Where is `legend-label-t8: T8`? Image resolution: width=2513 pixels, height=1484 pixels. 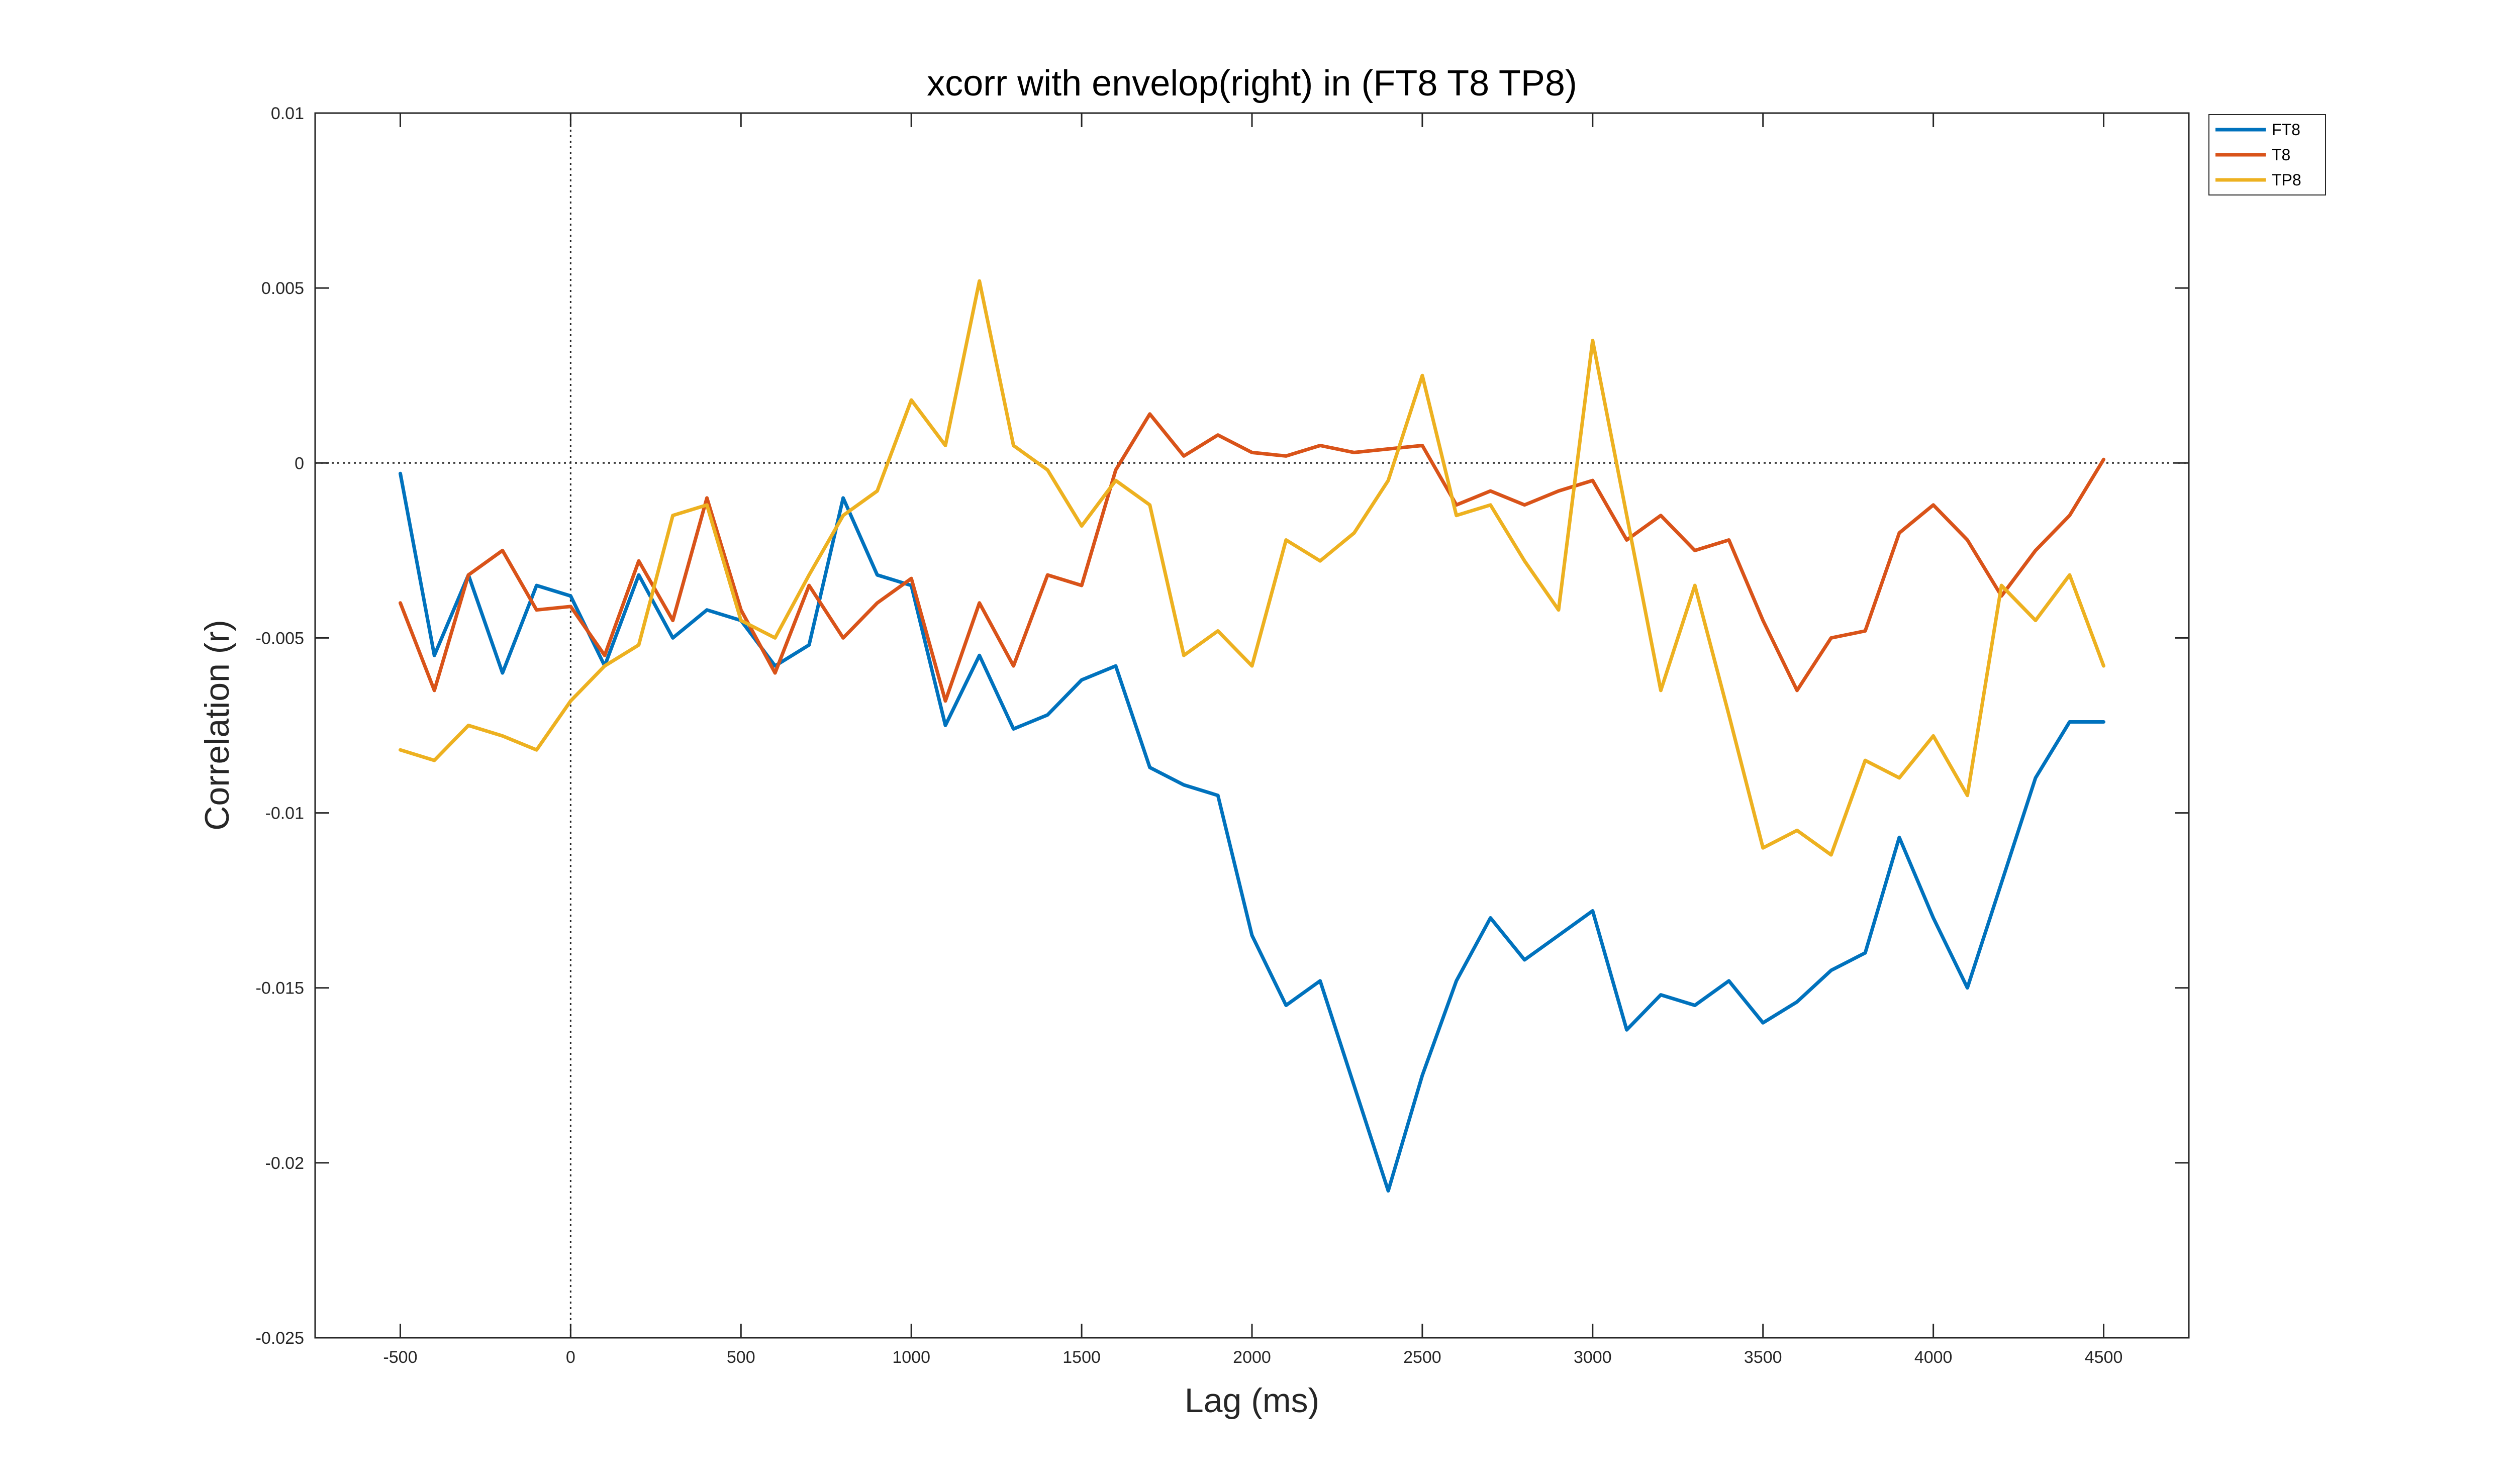 legend-label-t8: T8 is located at coordinates (2281, 155).